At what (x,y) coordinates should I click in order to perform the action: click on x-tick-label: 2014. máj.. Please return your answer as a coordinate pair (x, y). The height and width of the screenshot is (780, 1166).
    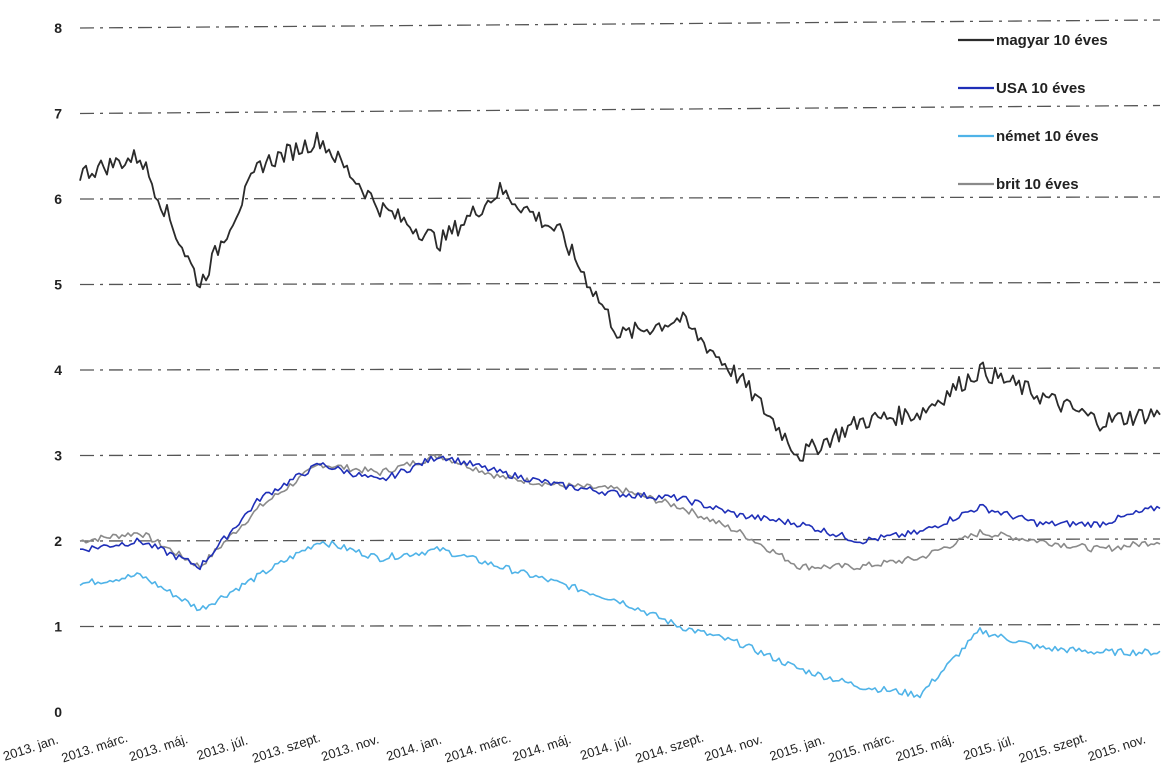
    Looking at the image, I should click on (541, 747).